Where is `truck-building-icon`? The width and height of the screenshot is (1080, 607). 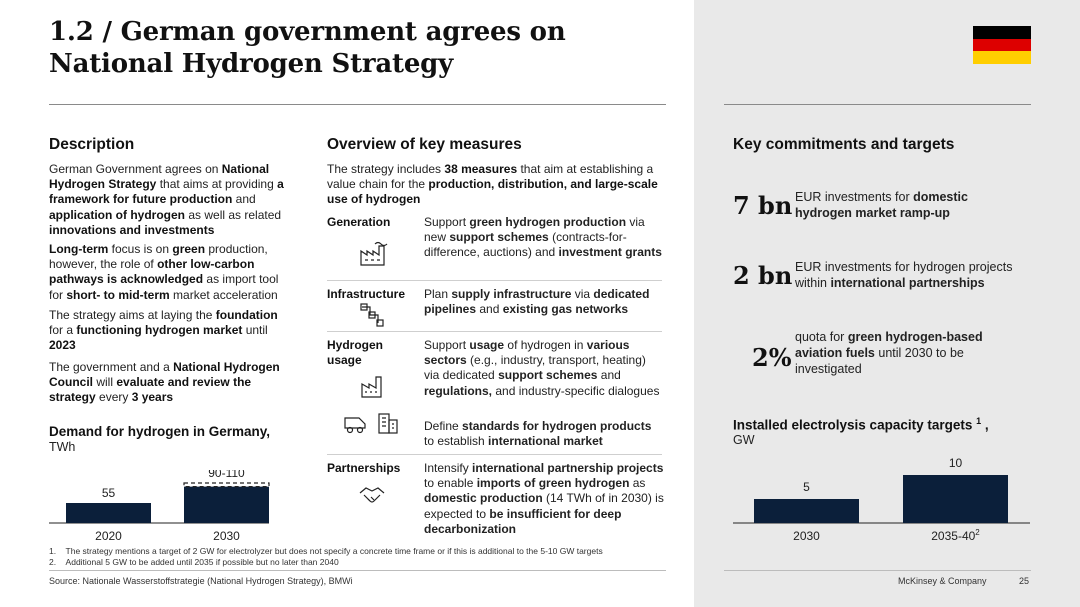
truck-building-icon is located at coordinates (372, 425).